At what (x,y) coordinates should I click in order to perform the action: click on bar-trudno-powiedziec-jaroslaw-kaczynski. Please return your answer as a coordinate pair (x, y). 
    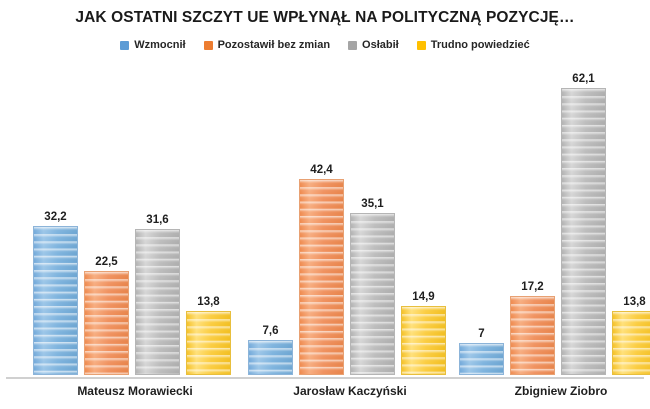
    Looking at the image, I should click on (423, 340).